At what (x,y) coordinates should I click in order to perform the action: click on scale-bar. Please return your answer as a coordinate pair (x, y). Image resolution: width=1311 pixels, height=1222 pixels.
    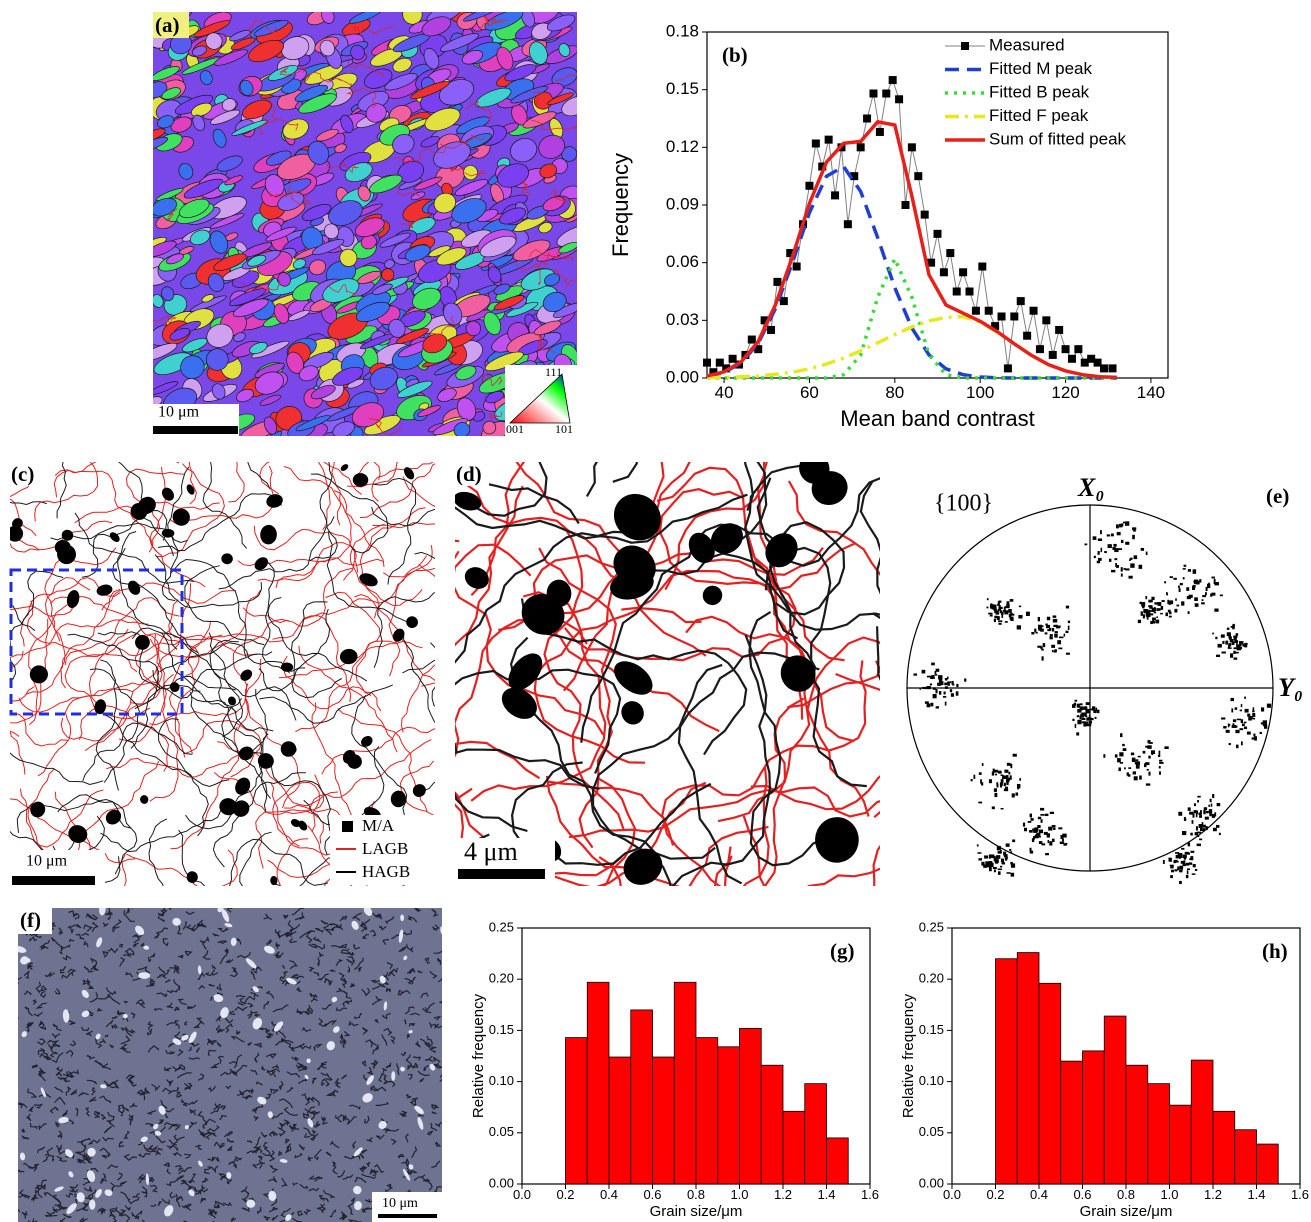
    Looking at the image, I should click on (195, 430).